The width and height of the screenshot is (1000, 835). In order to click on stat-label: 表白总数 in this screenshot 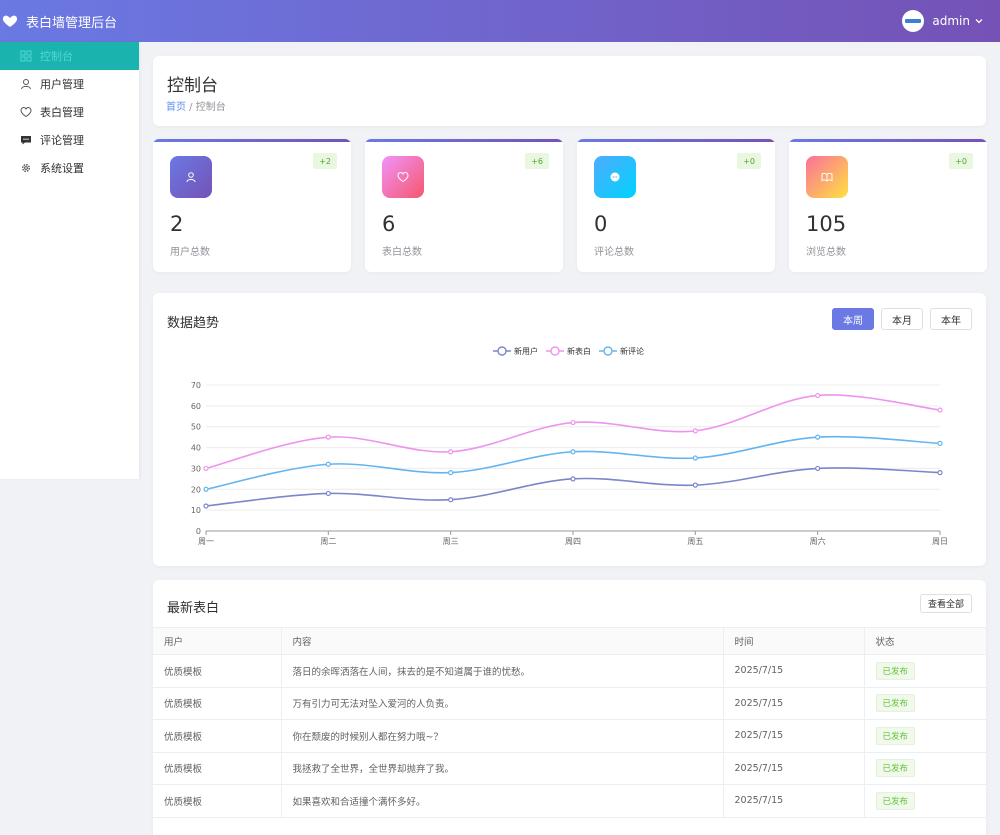, I will do `click(402, 252)`.